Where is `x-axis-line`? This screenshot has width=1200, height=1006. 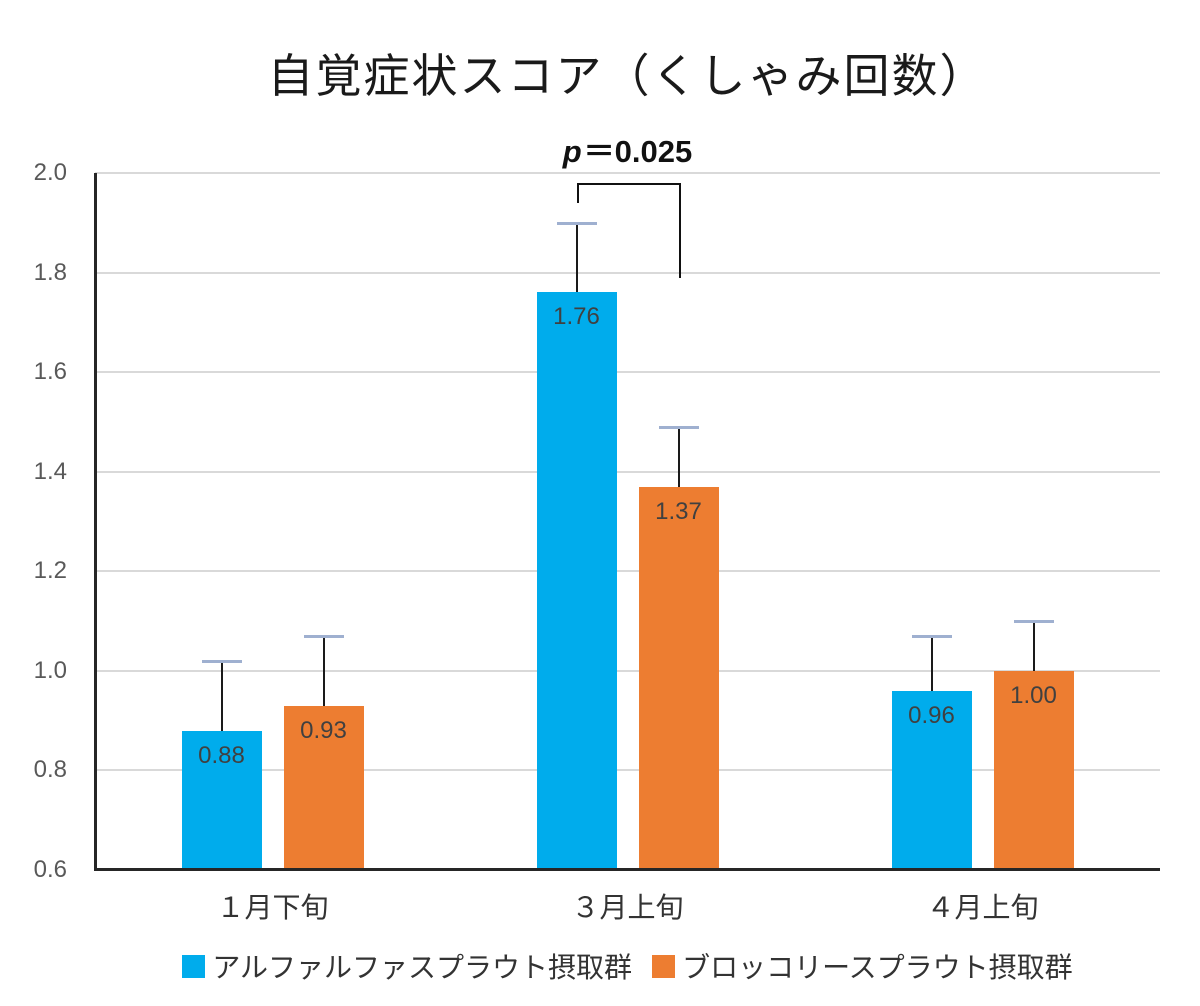
x-axis-line is located at coordinates (627, 869).